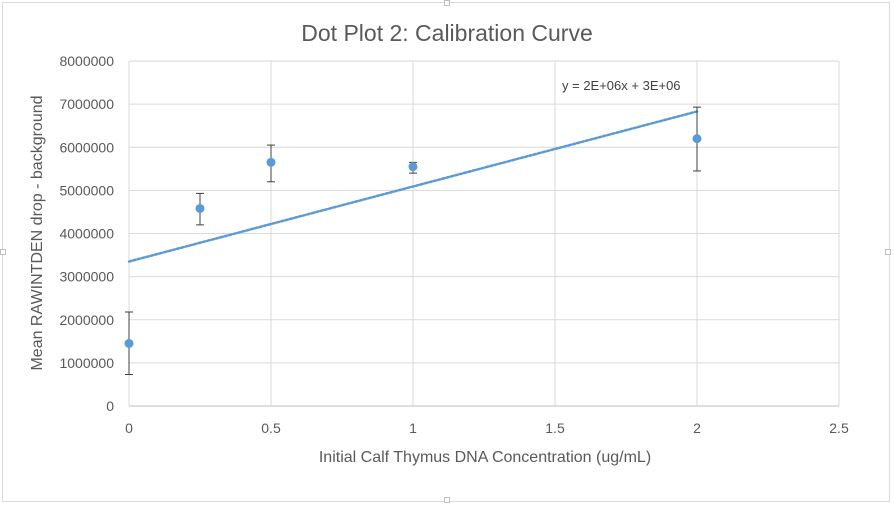 This screenshot has width=894, height=506. What do you see at coordinates (3, 252) in the screenshot?
I see `resize-handle-left` at bounding box center [3, 252].